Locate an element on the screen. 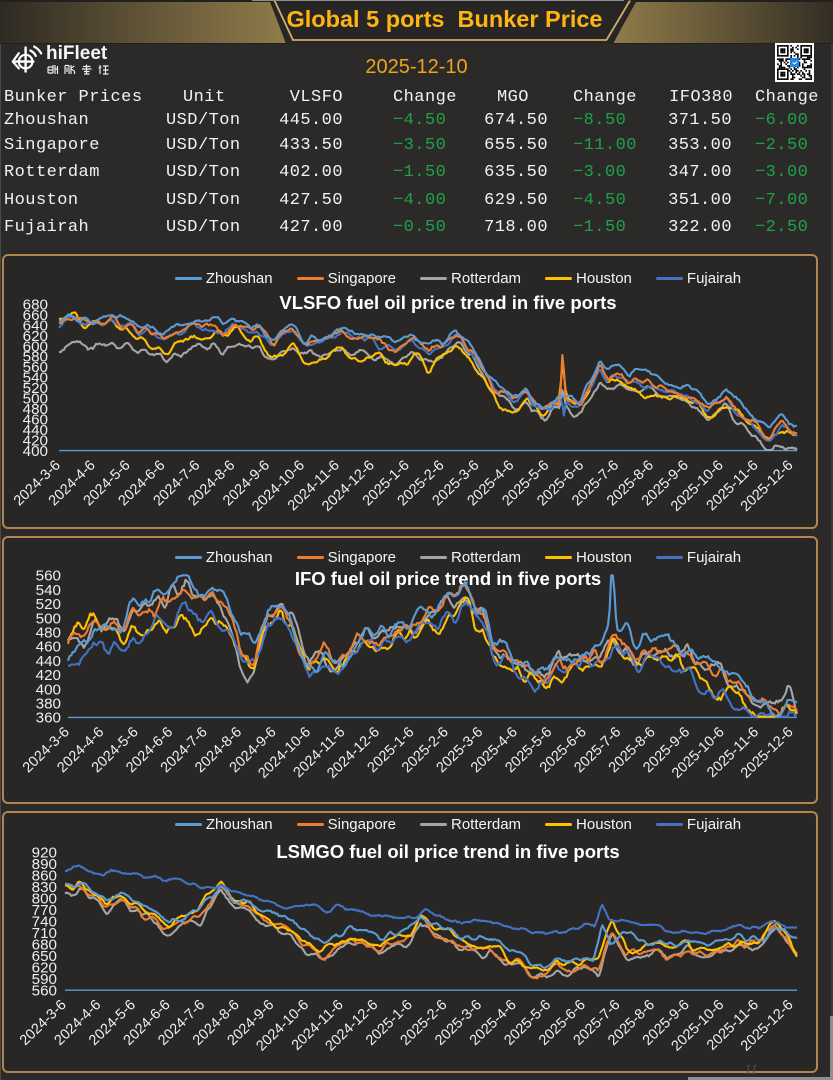 Image resolution: width=833 pixels, height=1080 pixels. svg-text: 590 is located at coordinates (44, 979).